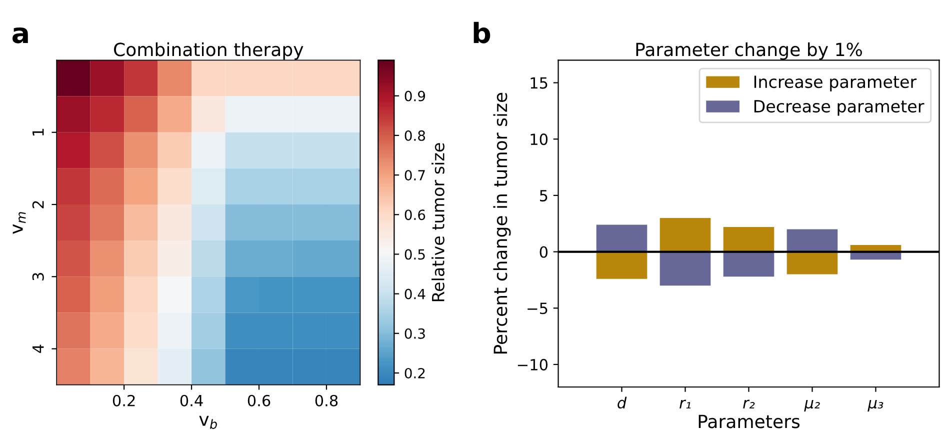 The image size is (943, 430). I want to click on x-axis-title: Parameters, so click(749, 421).